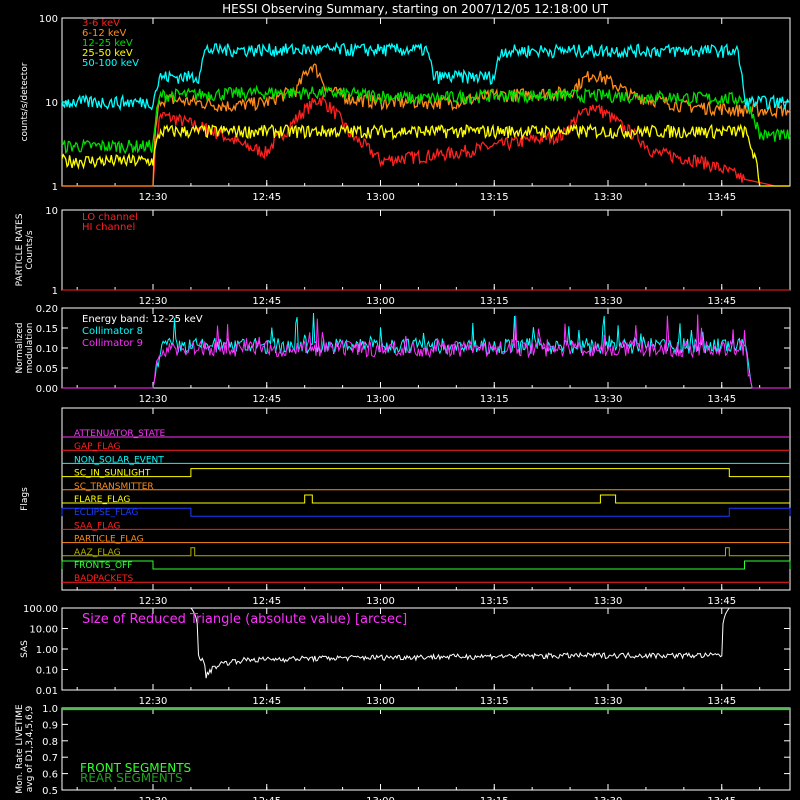  I want to click on y-tick-label: 0.15, so click(47, 329).